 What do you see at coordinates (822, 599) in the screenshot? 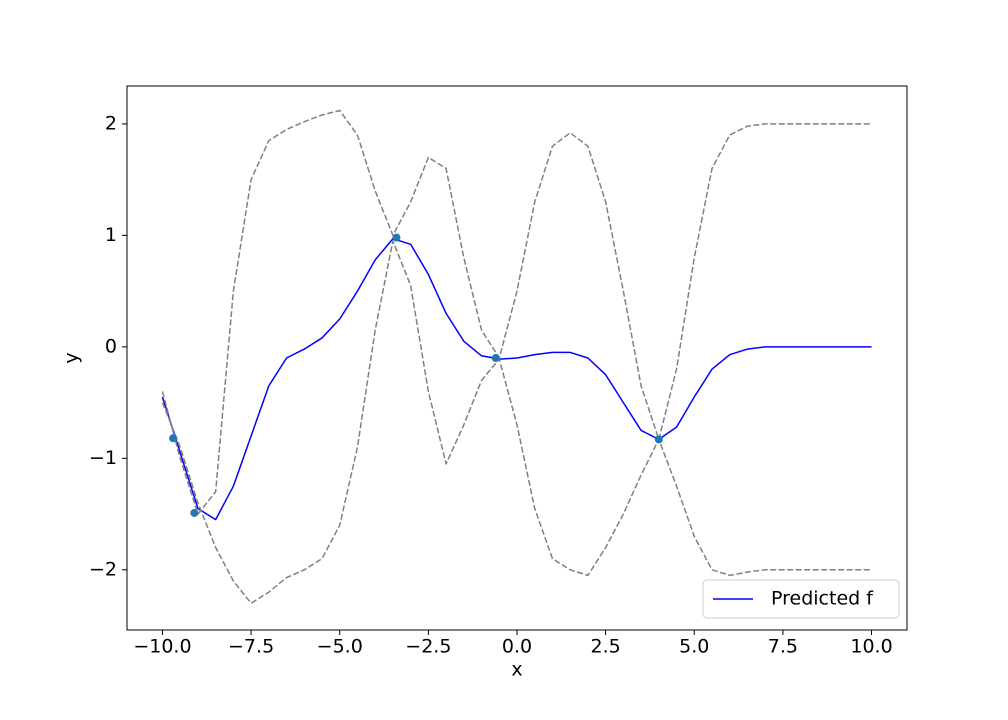
I see `legend-label: Predicted f` at bounding box center [822, 599].